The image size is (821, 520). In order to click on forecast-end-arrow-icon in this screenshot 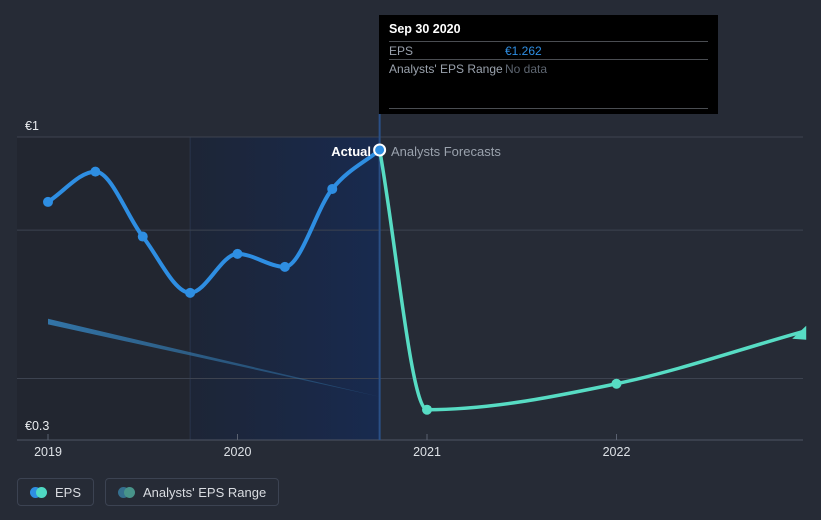, I will do `click(799, 332)`.